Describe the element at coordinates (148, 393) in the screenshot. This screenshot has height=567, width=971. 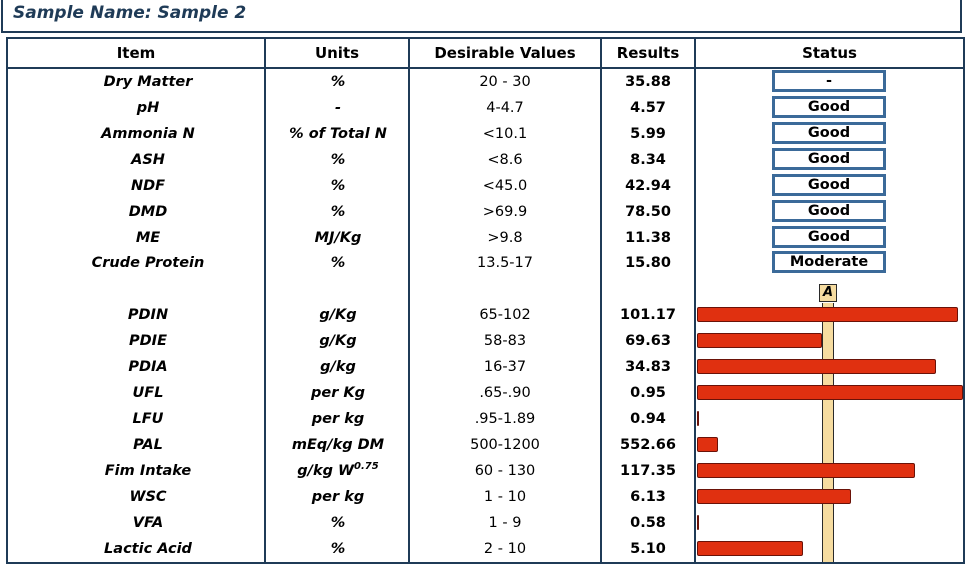
I see `row-item: UFL` at that location.